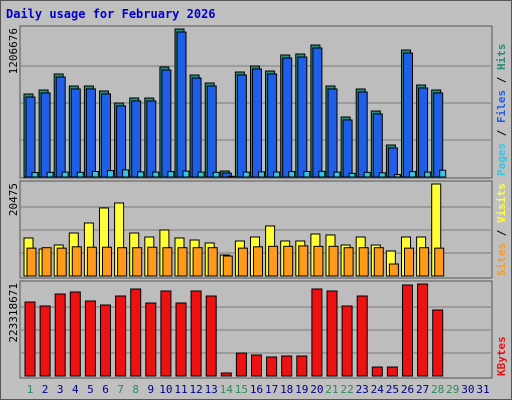 The height and width of the screenshot is (404, 512). I want to click on chart-title: Daily usage for February 2026, so click(111, 14).